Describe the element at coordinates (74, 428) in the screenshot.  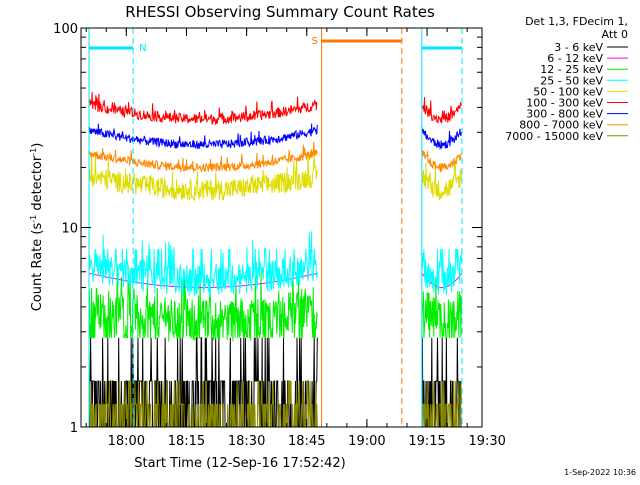
I see `y-tick-label: 1` at that location.